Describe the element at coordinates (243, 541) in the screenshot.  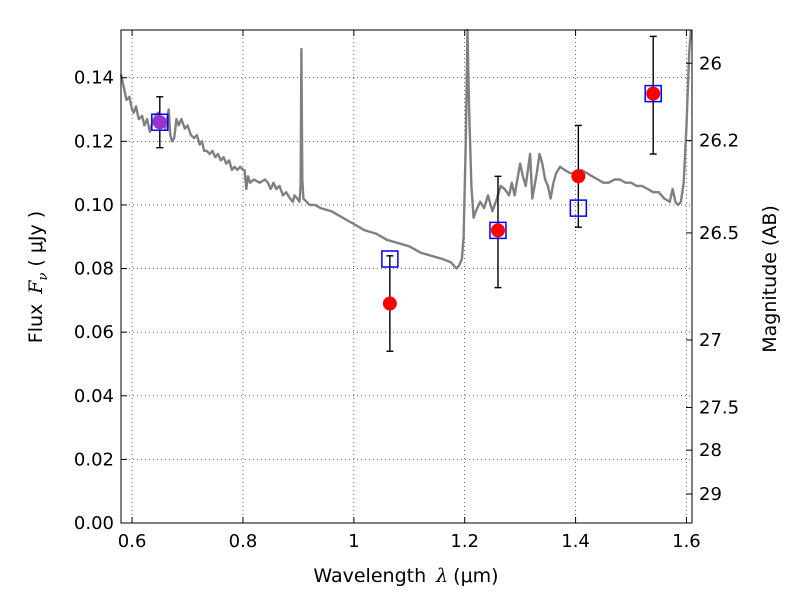
I see `x-tick-label: 0.8` at that location.